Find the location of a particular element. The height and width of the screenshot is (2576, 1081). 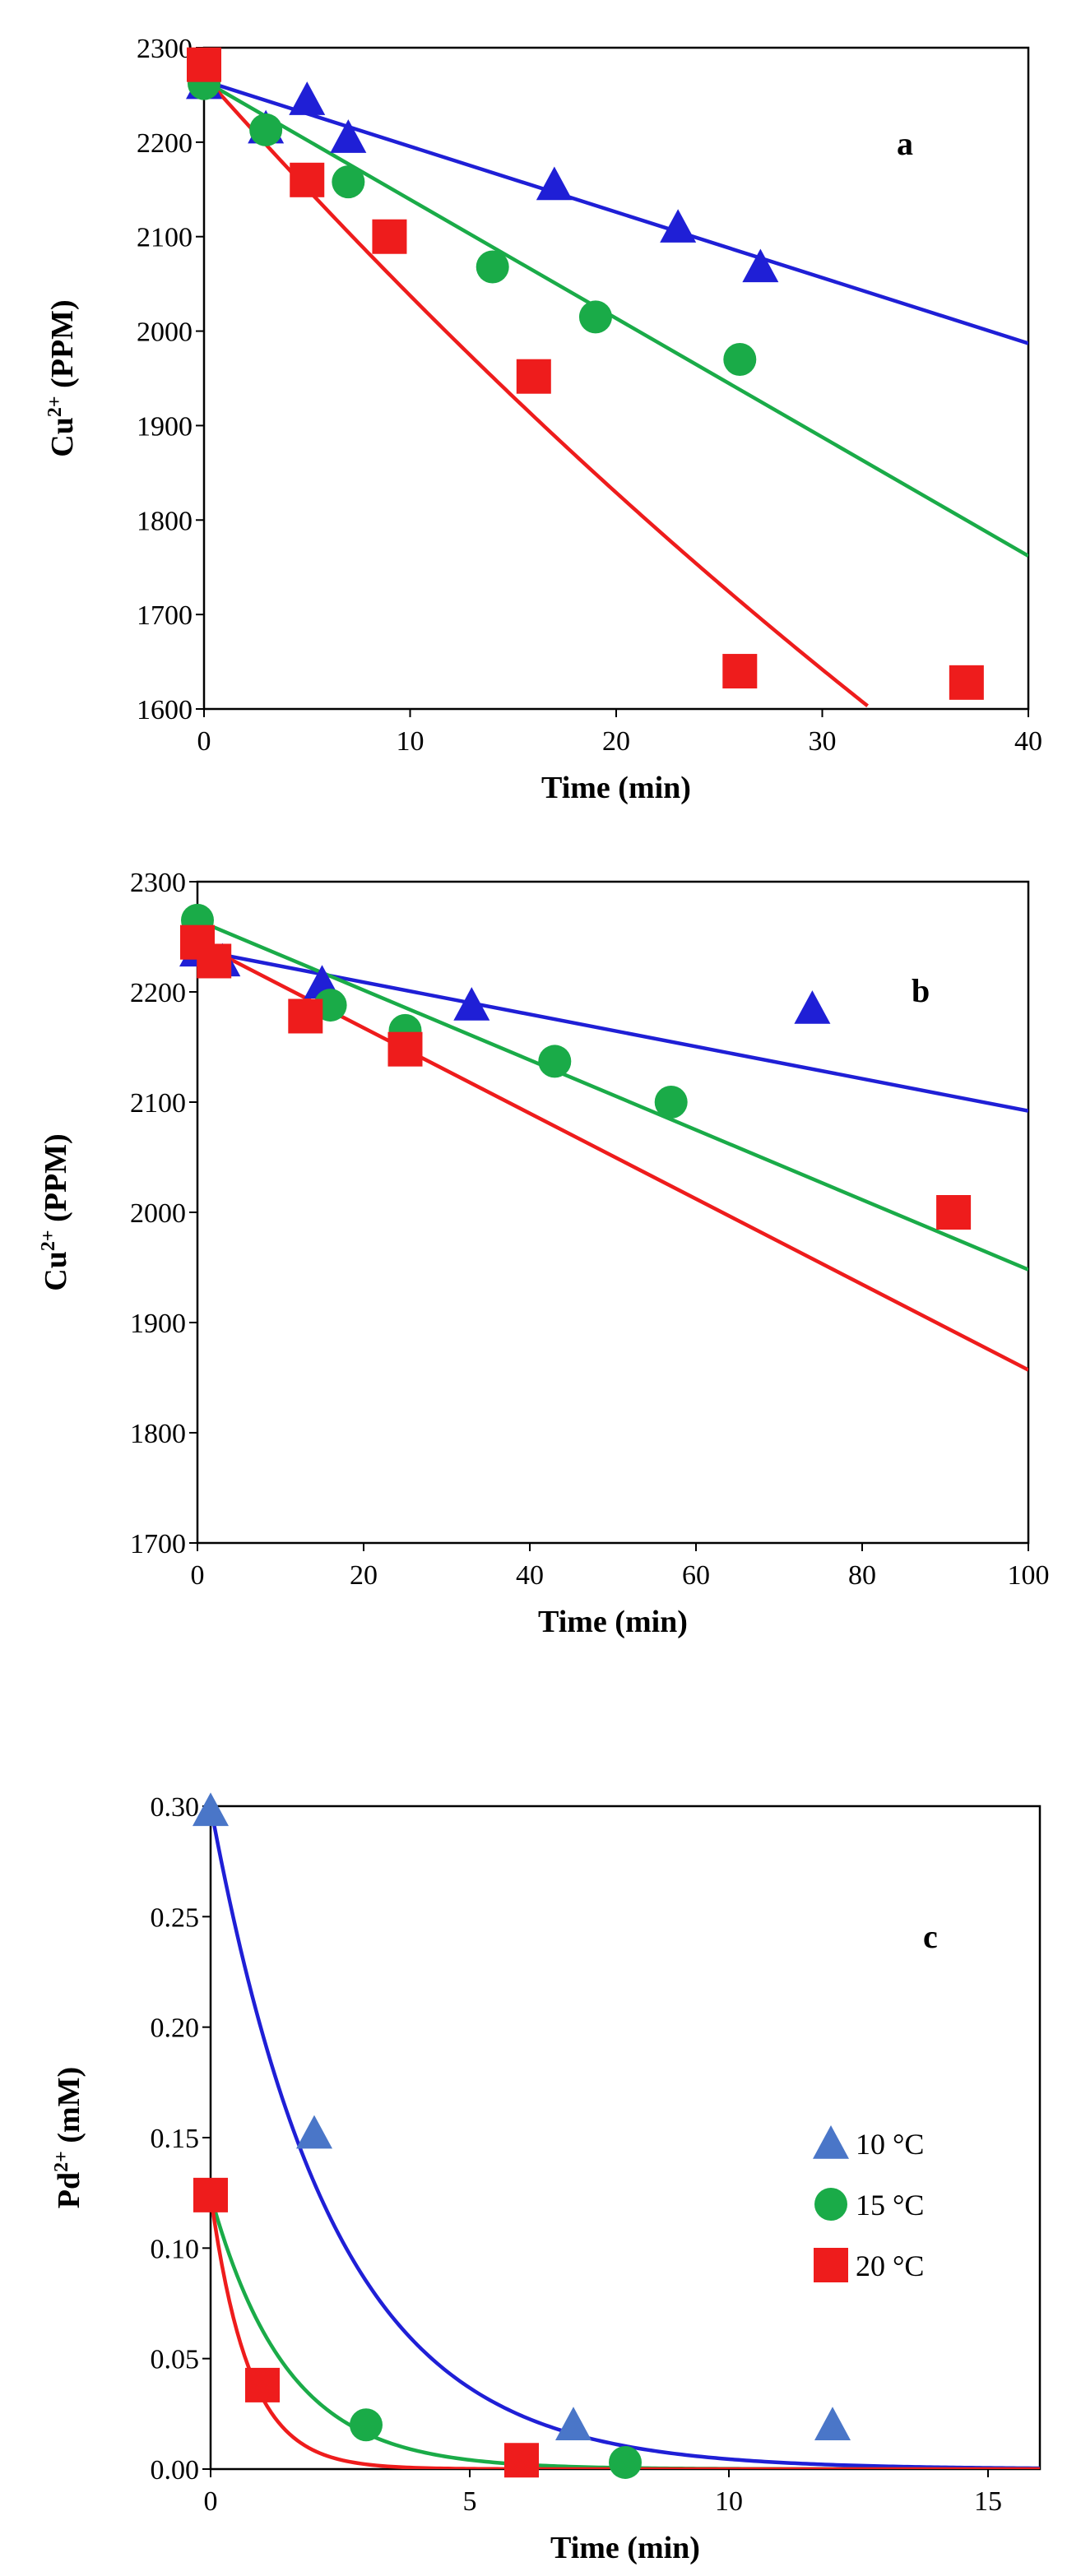

y-tick-label: 0.05 is located at coordinates (175, 2360).